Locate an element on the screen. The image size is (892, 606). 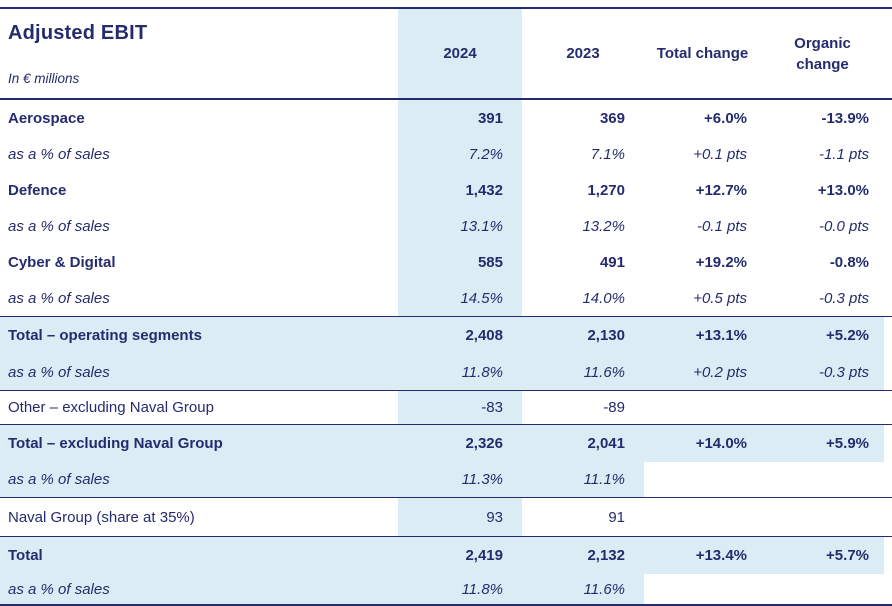
cell-total-change: +0.2 pts is located at coordinates (702, 372).